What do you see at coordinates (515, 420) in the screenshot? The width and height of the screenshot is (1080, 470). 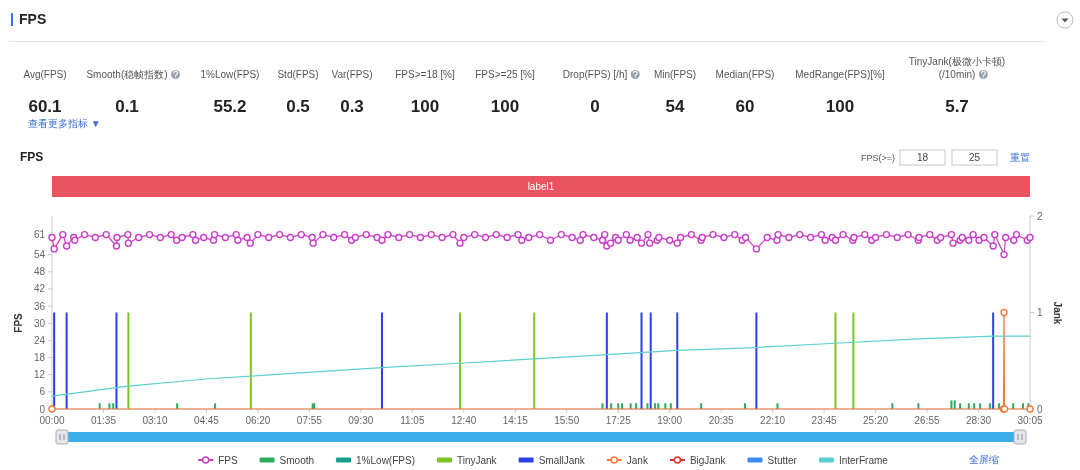 I see `x-tick-label: 14:15` at bounding box center [515, 420].